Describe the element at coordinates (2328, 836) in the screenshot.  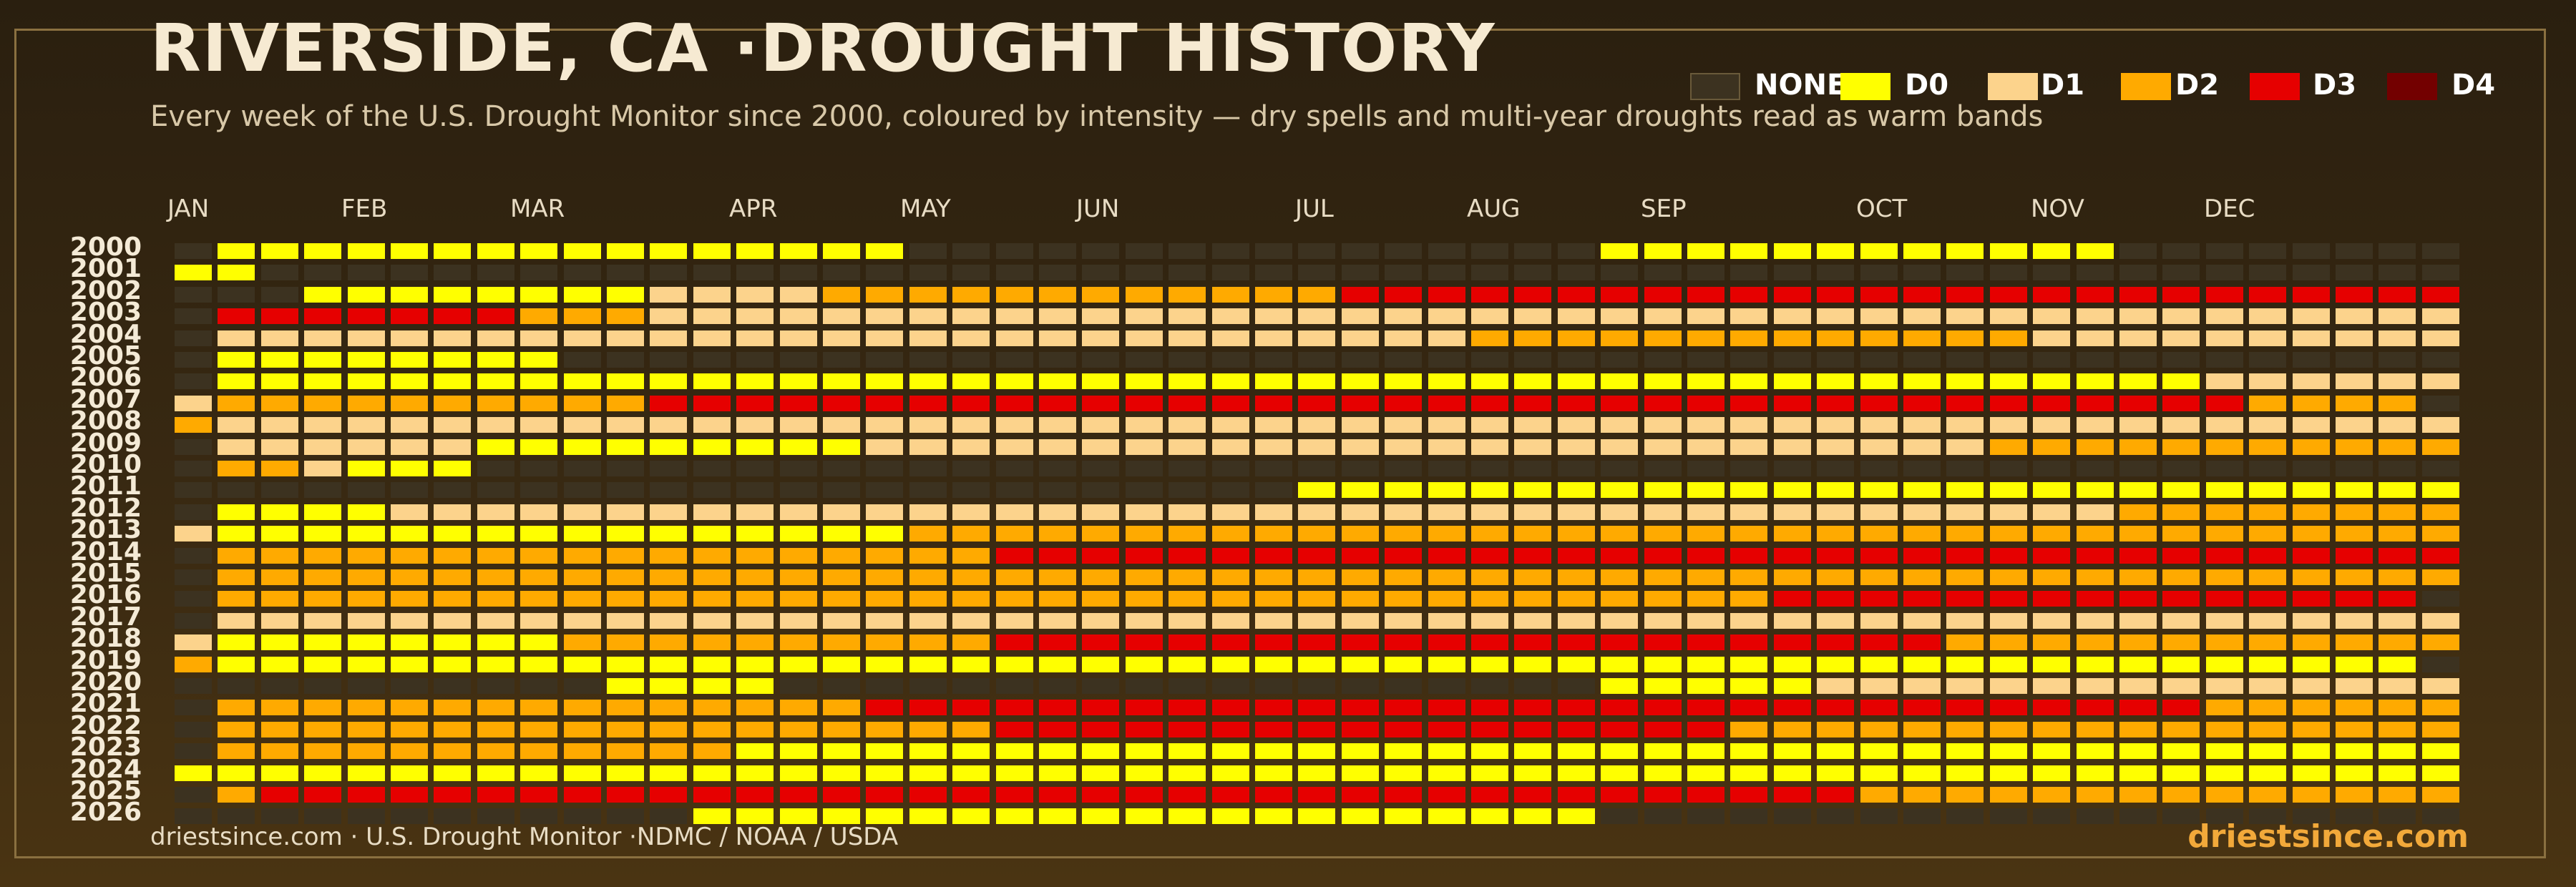
I see `brand-link: driestsince.com` at that location.